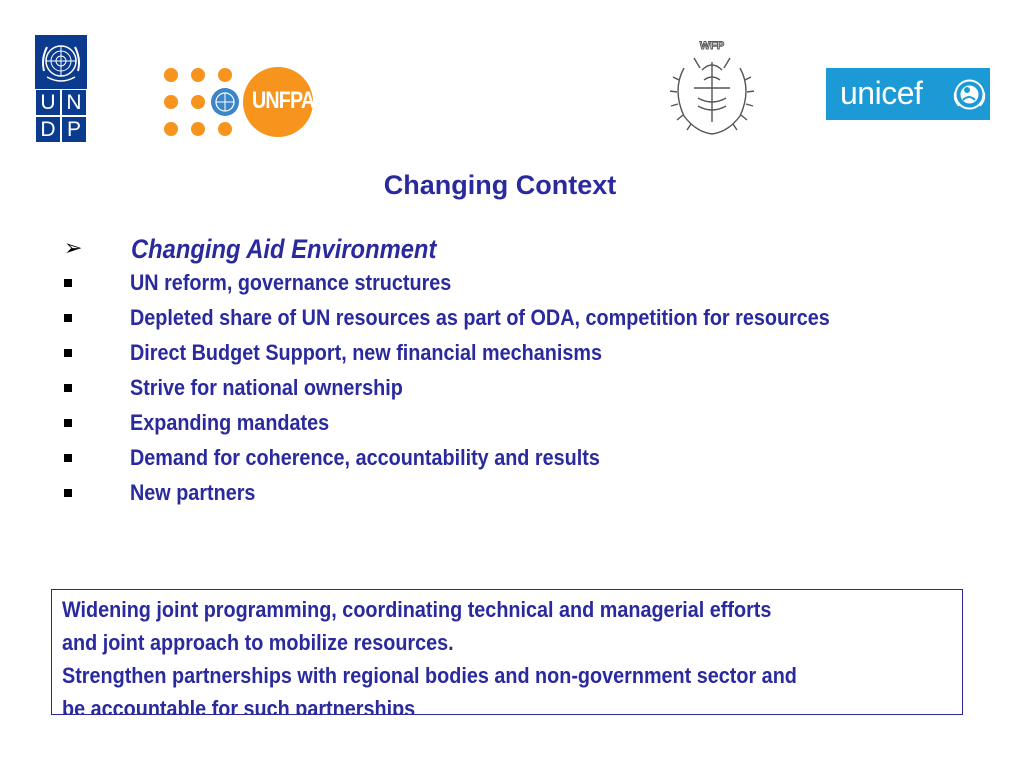  What do you see at coordinates (712, 46) in the screenshot?
I see `wfp-label: WFP` at bounding box center [712, 46].